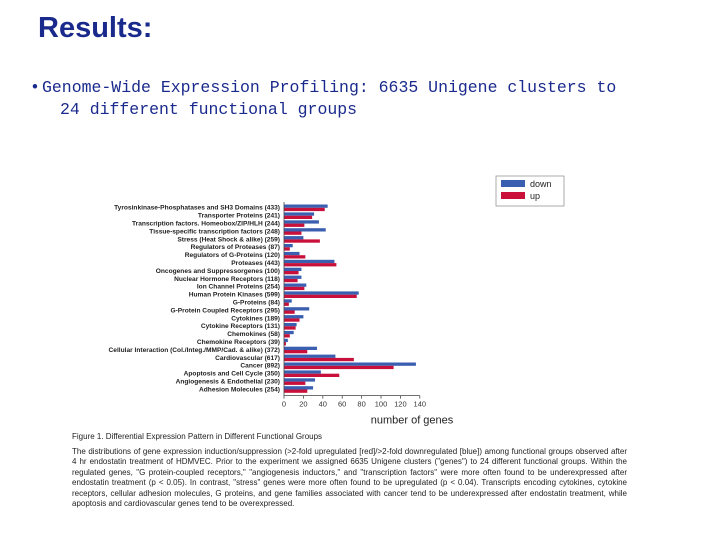 The height and width of the screenshot is (540, 720). Describe the element at coordinates (412, 421) in the screenshot. I see `x-axis-title: number of genes` at that location.